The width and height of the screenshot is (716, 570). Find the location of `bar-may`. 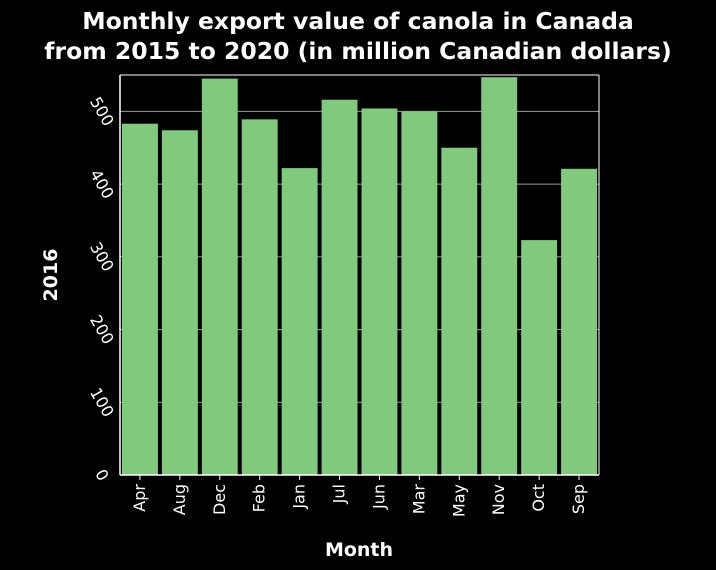

bar-may is located at coordinates (459, 311).